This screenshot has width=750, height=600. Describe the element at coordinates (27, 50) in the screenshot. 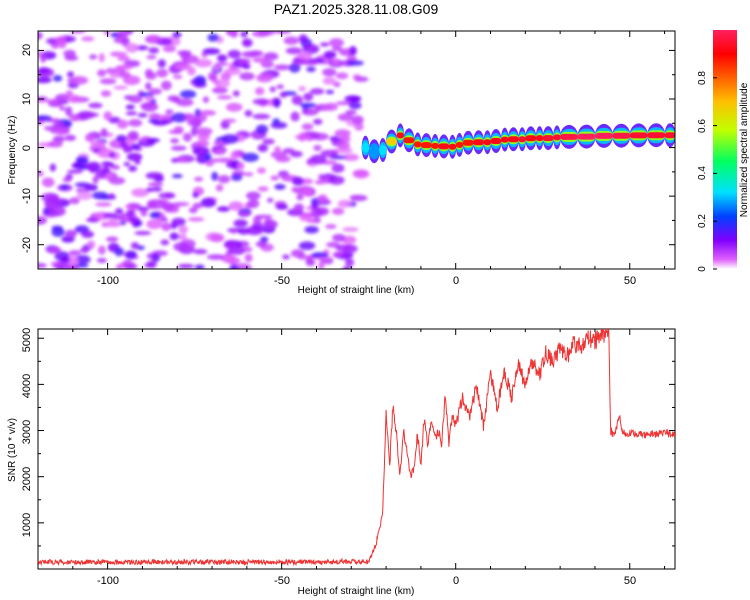

I see `spectrogram-y-tick-label: 20` at that location.